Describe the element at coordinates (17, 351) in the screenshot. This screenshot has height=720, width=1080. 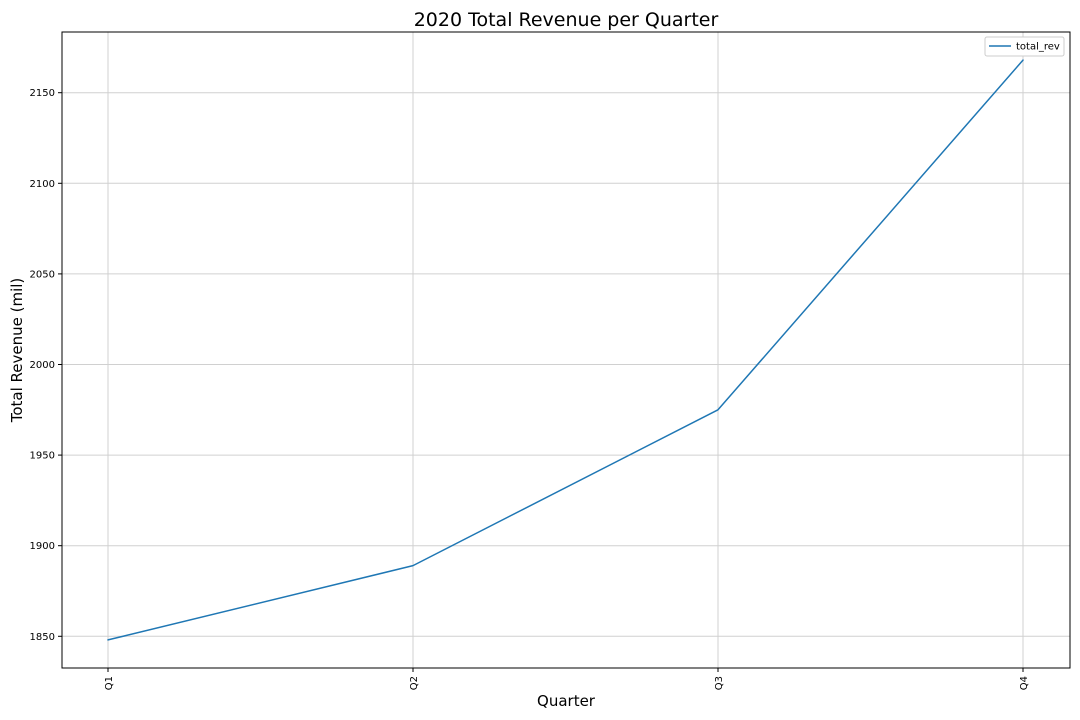
I see `y-axis-label: Total Revenue (mil)` at that location.